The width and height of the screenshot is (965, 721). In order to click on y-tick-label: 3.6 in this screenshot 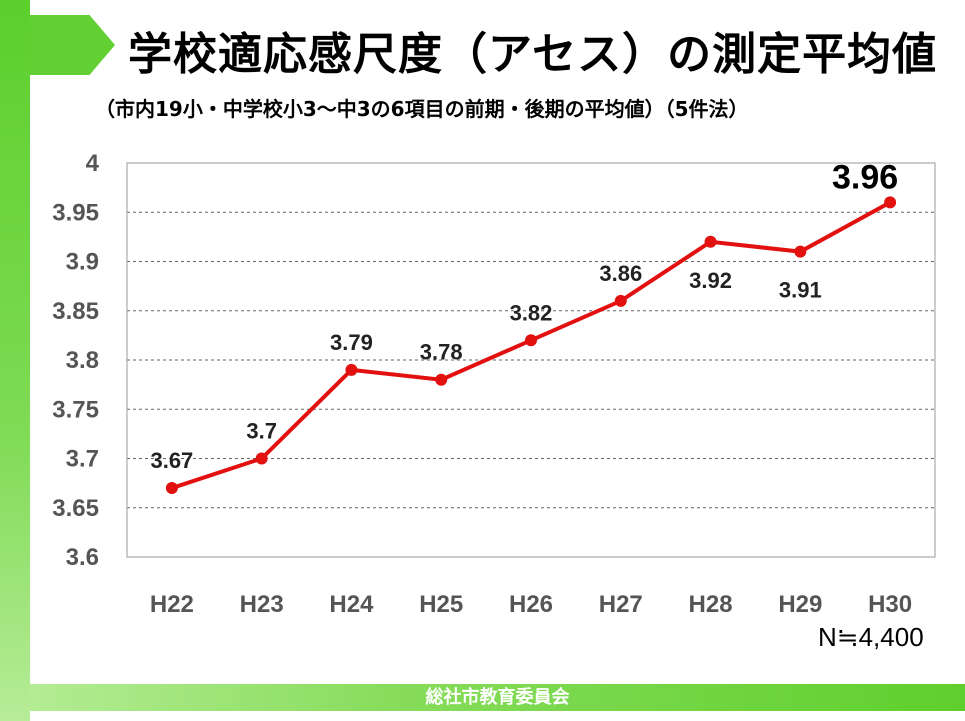, I will do `click(82, 557)`.